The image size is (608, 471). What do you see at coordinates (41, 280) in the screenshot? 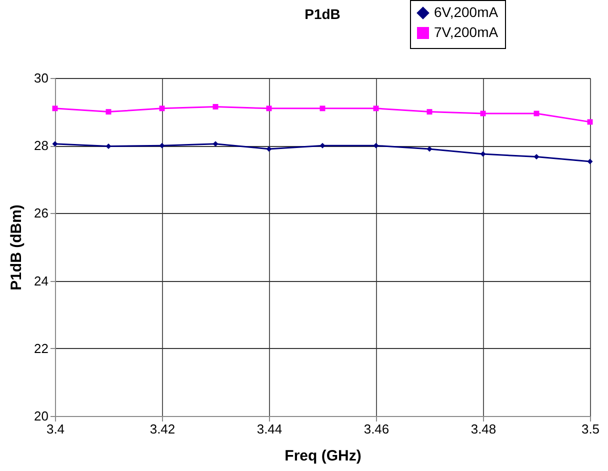
I see `y-tick-label: 24` at bounding box center [41, 280].